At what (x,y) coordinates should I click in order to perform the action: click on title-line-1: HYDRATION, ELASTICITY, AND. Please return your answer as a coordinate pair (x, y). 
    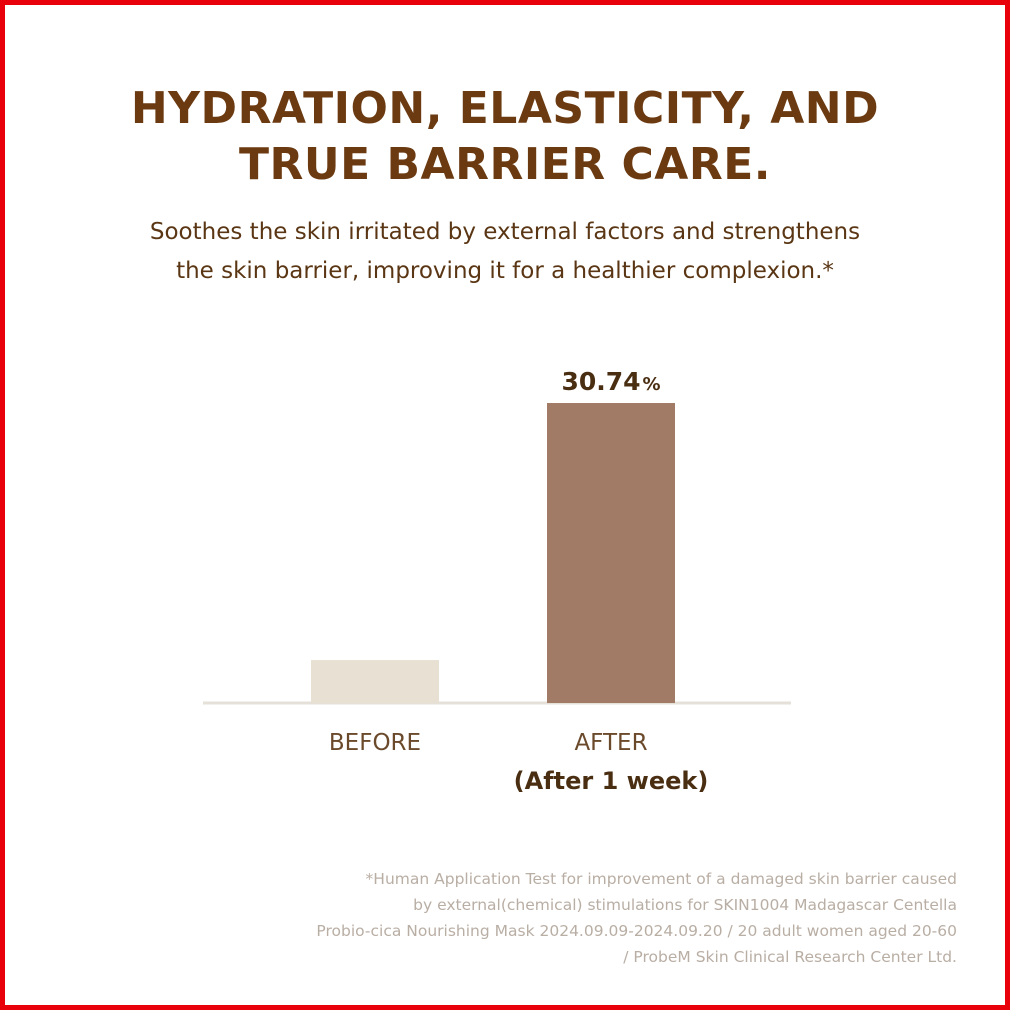
    Looking at the image, I should click on (505, 108).